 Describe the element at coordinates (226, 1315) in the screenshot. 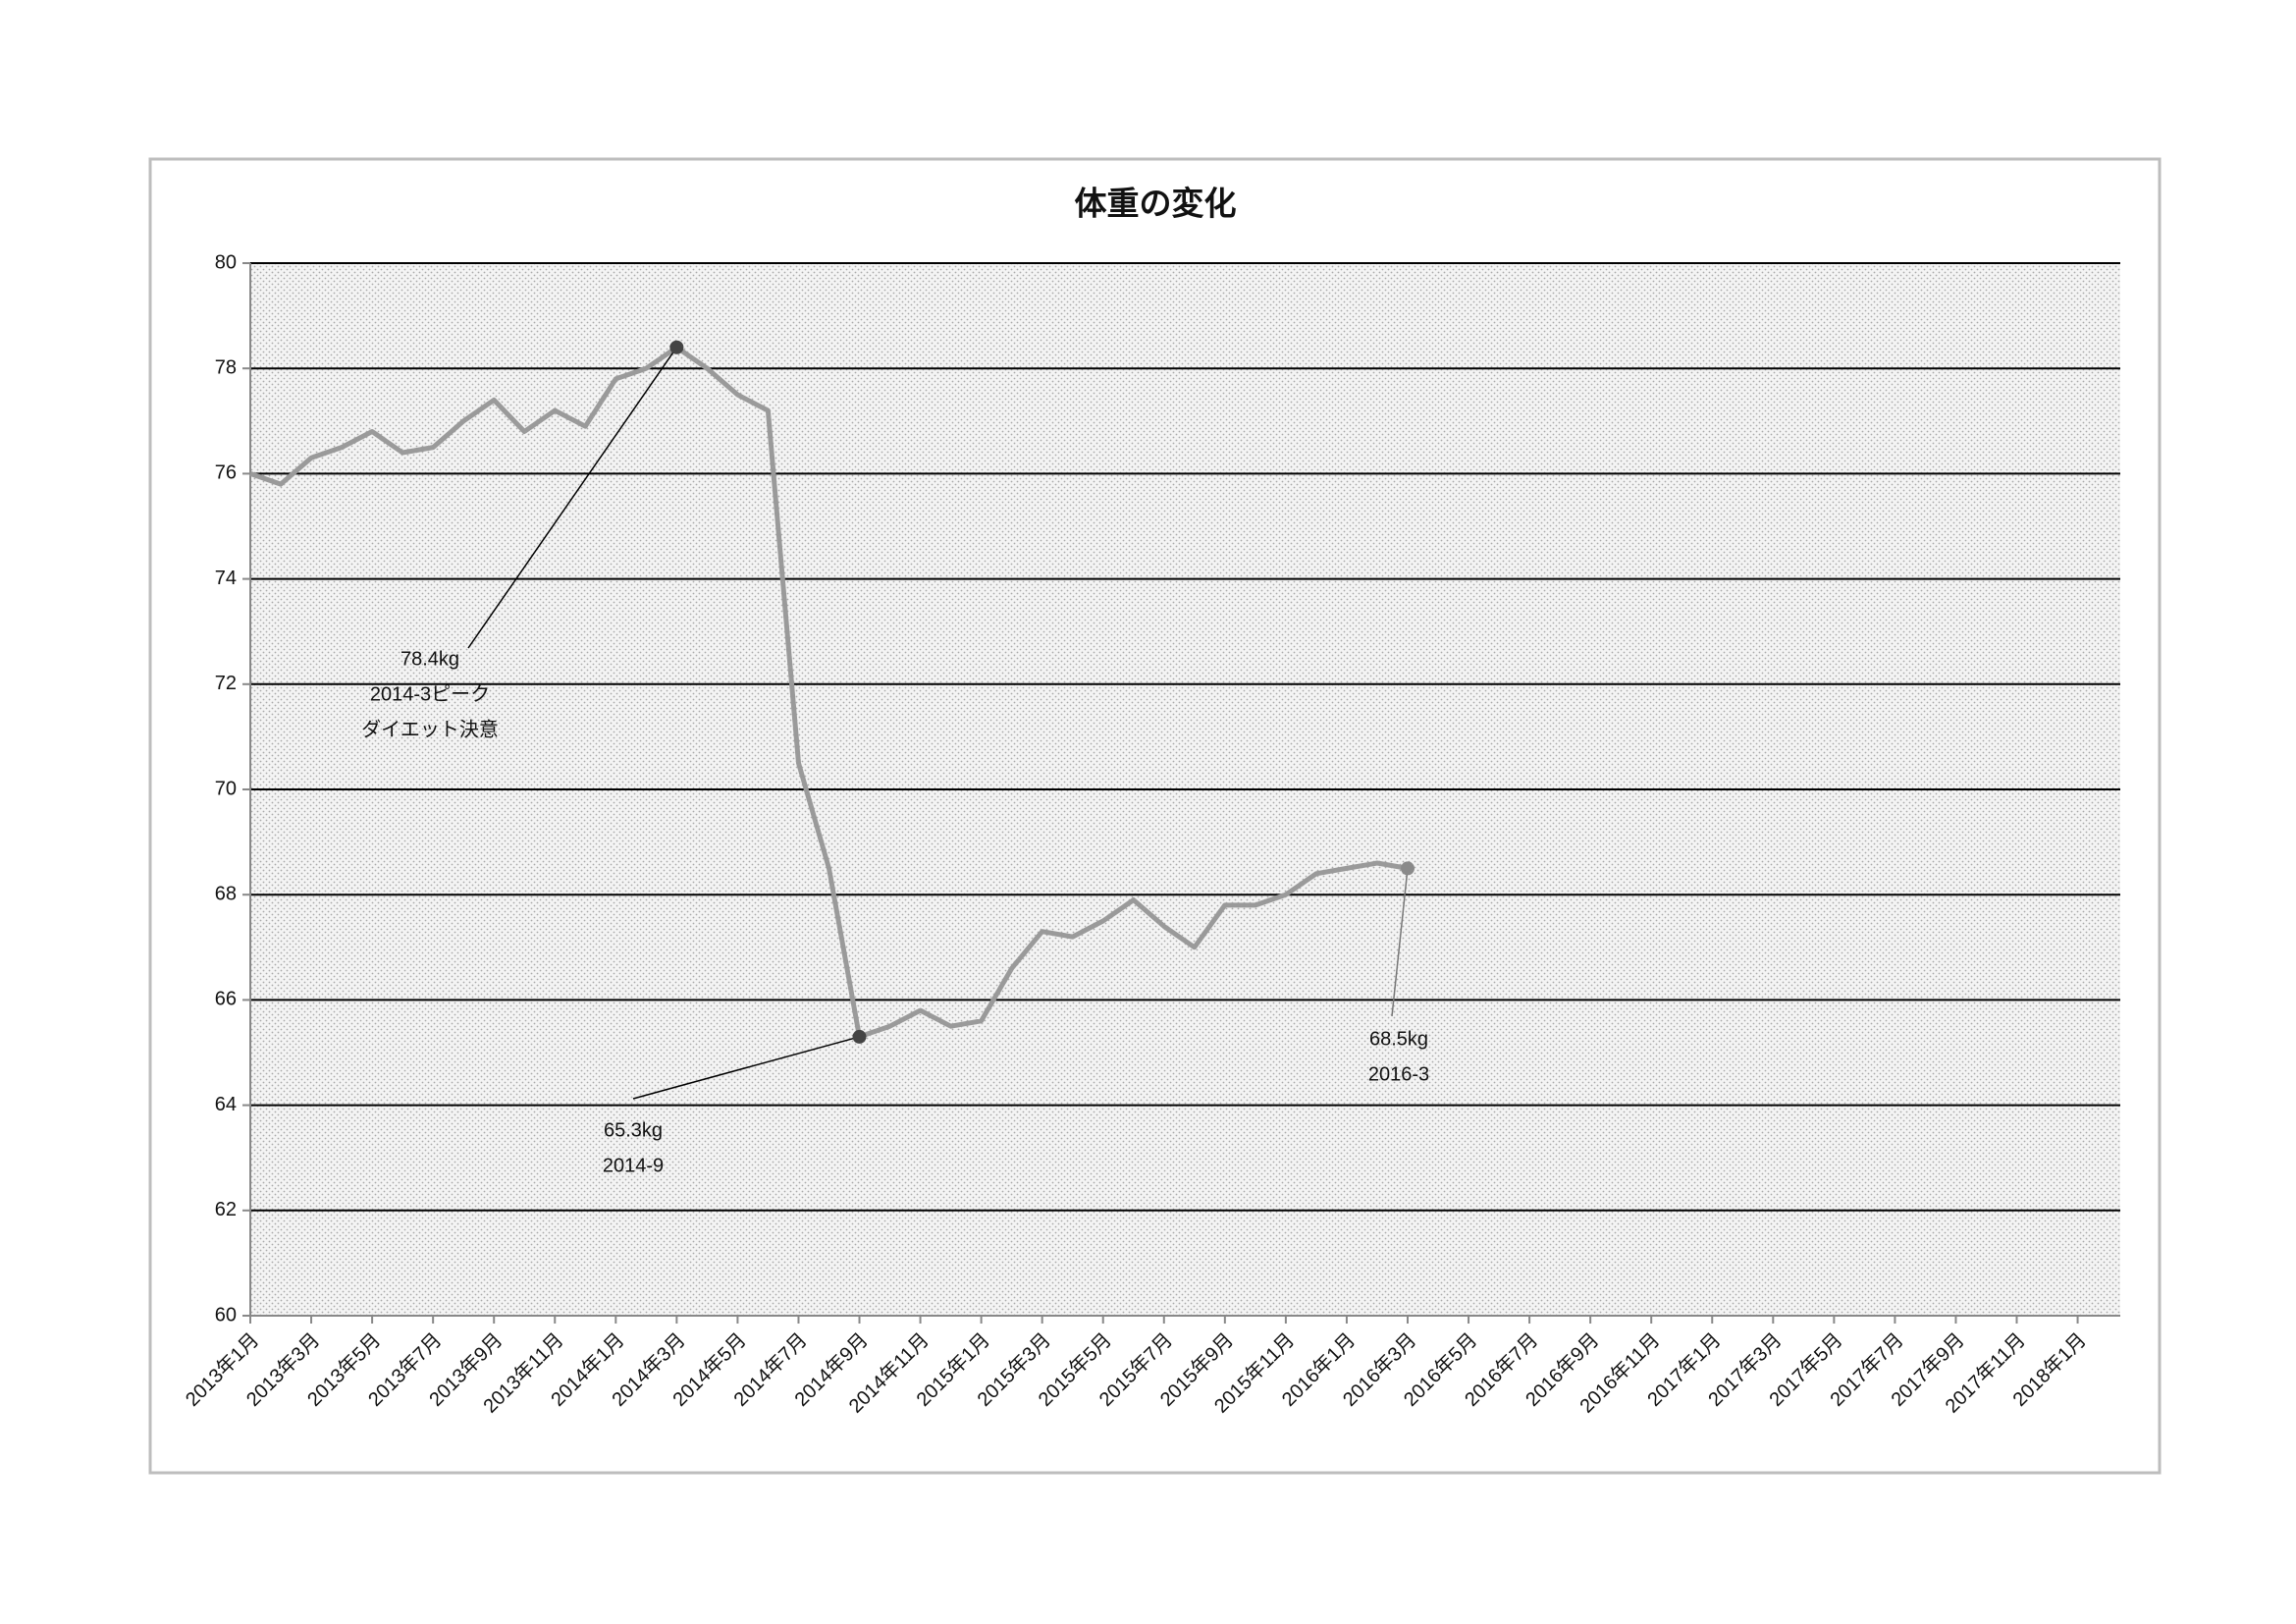

I see `y-tick-label: 60` at that location.